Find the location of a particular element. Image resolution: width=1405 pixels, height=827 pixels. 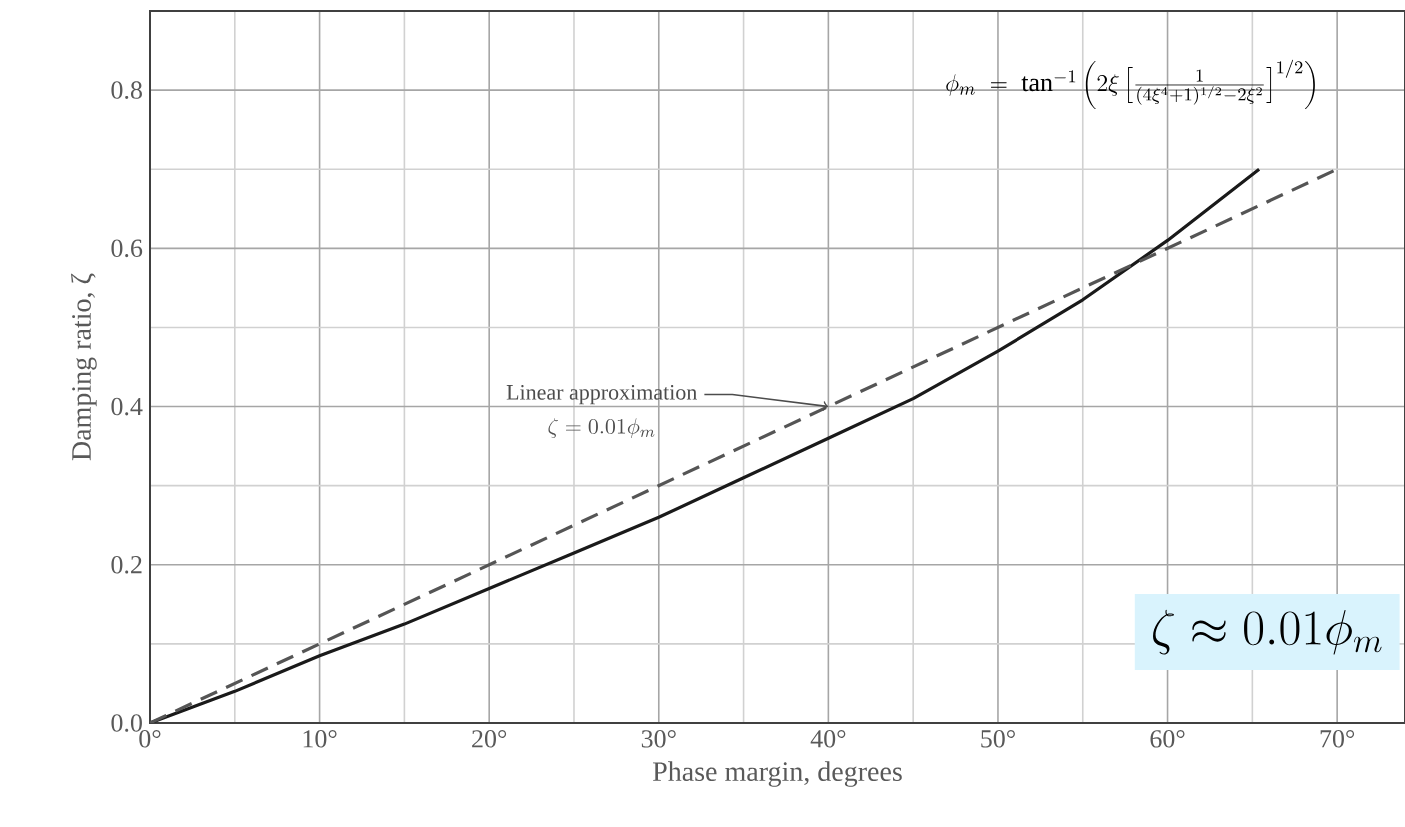

x-tick-label: 50° is located at coordinates (998, 739).